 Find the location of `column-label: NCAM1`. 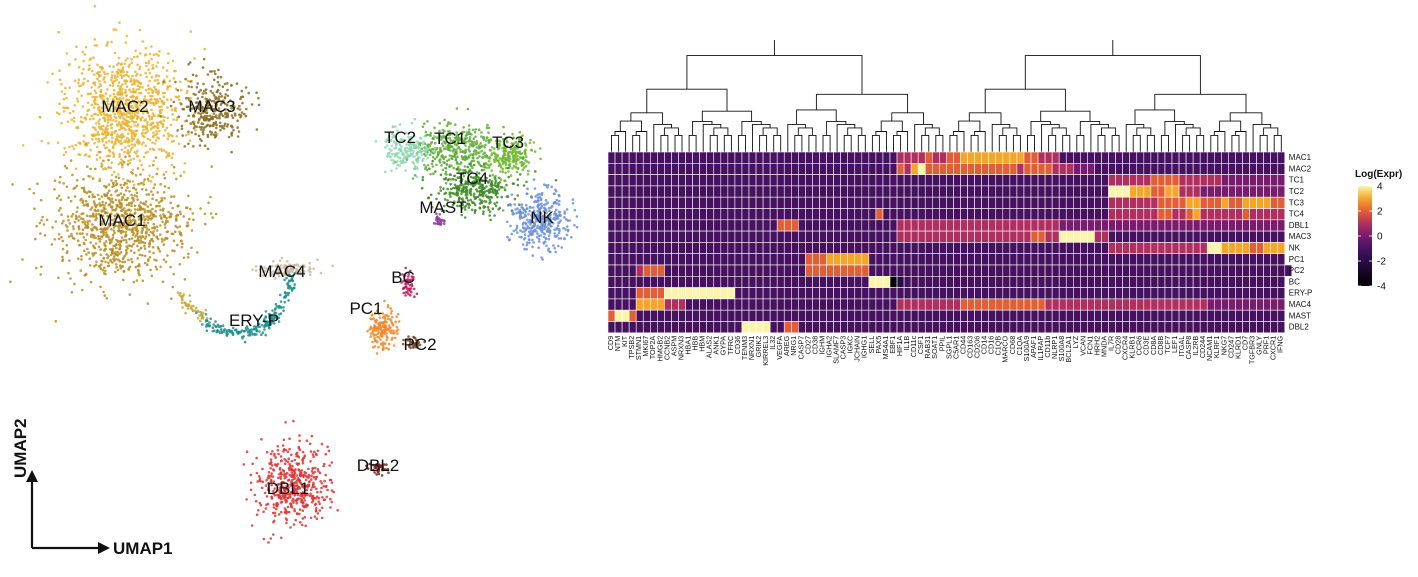

column-label: NCAM1 is located at coordinates (1209, 348).